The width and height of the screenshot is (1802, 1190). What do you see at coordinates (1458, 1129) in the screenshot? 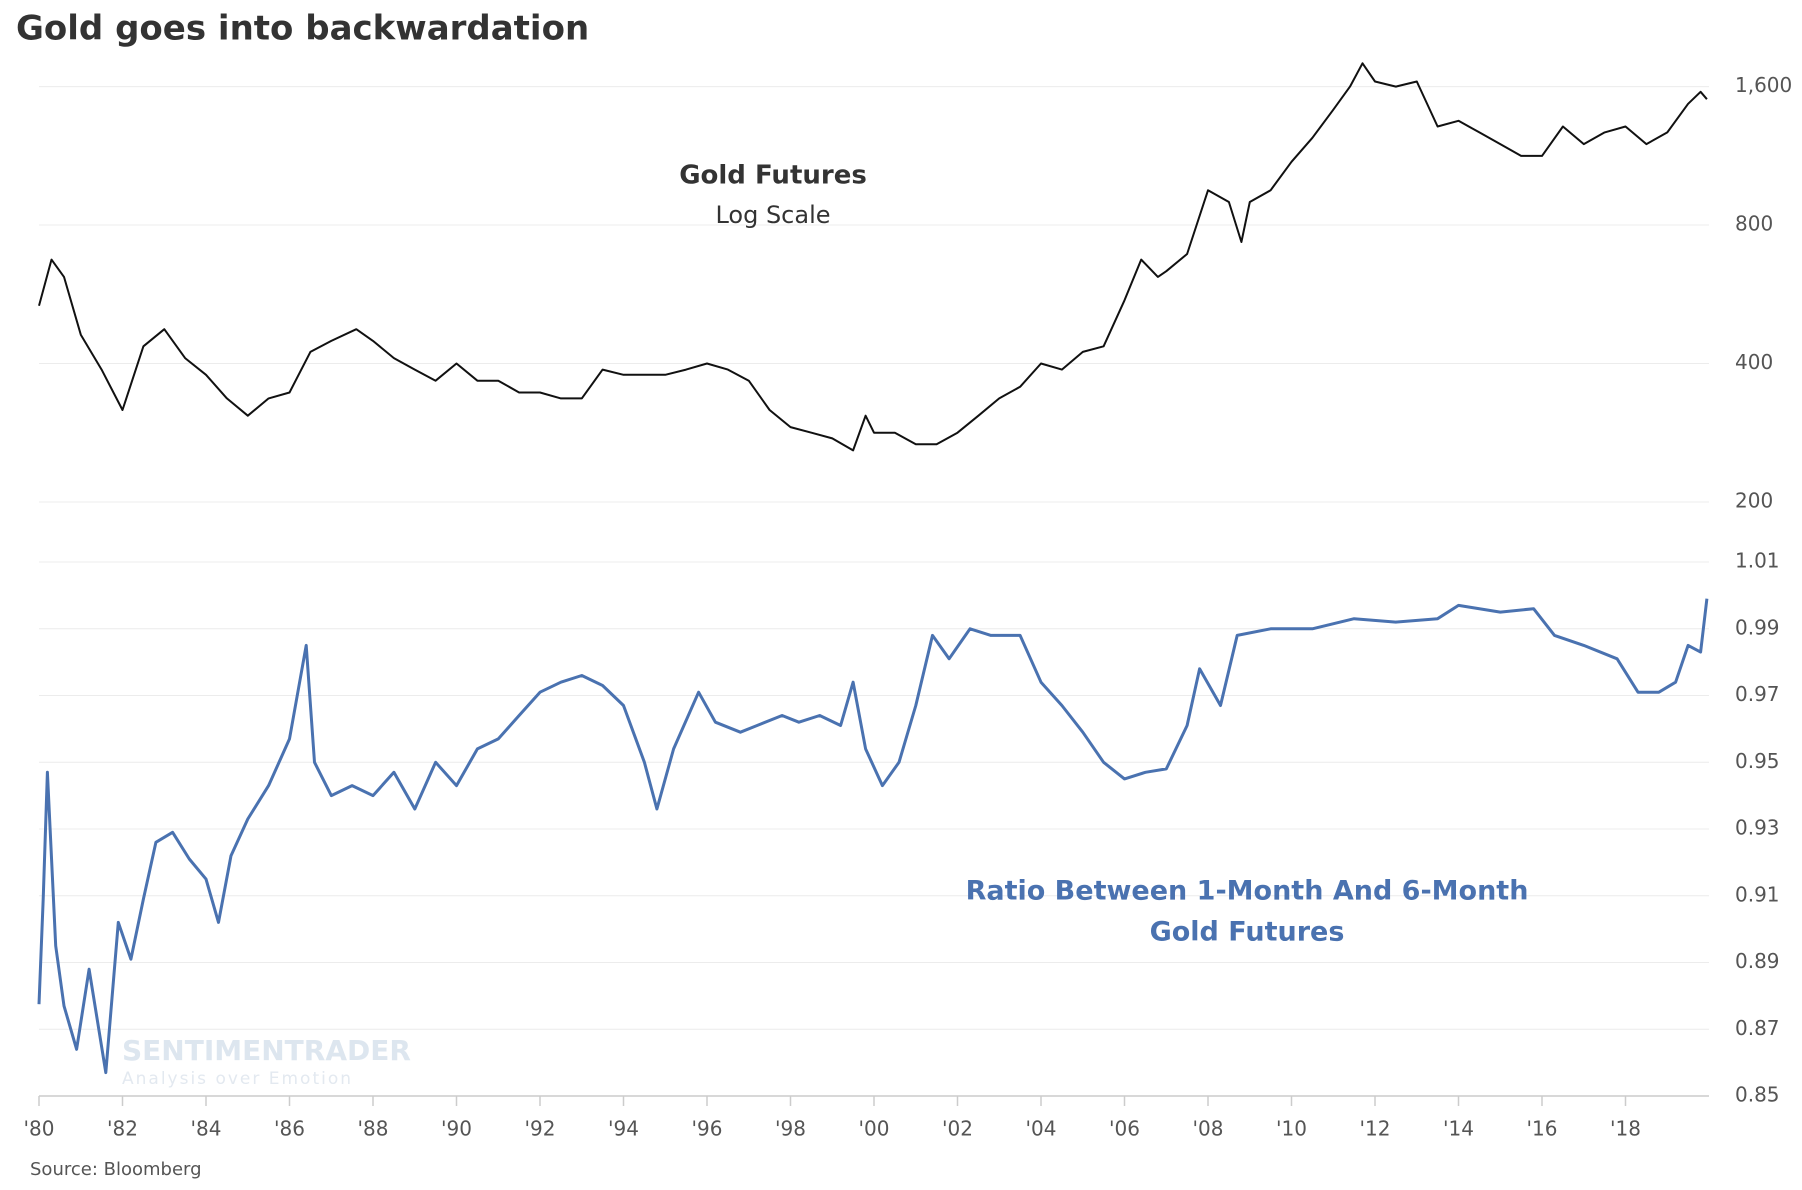
I see `x-tick-label: '14` at bounding box center [1458, 1129].